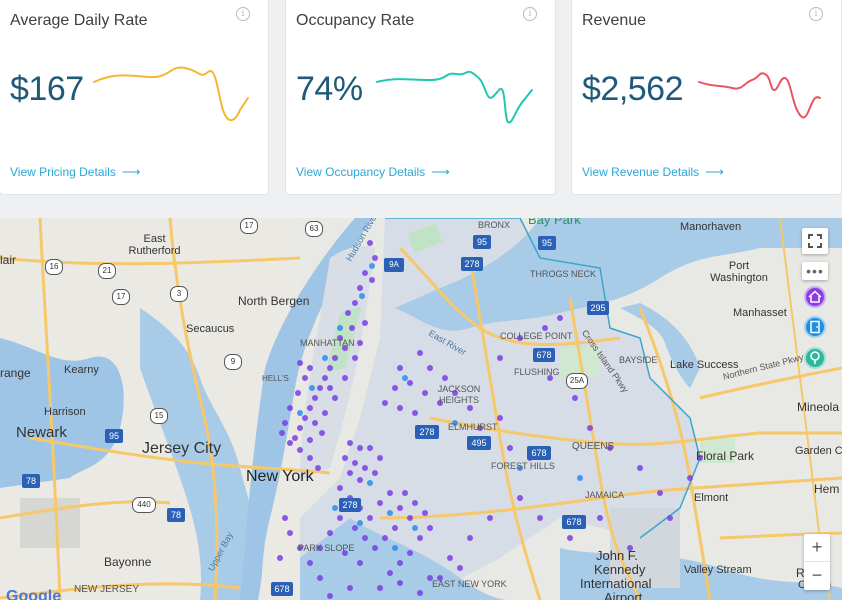 This screenshot has width=842, height=600. I want to click on map-label: ELMHURST, so click(473, 427).